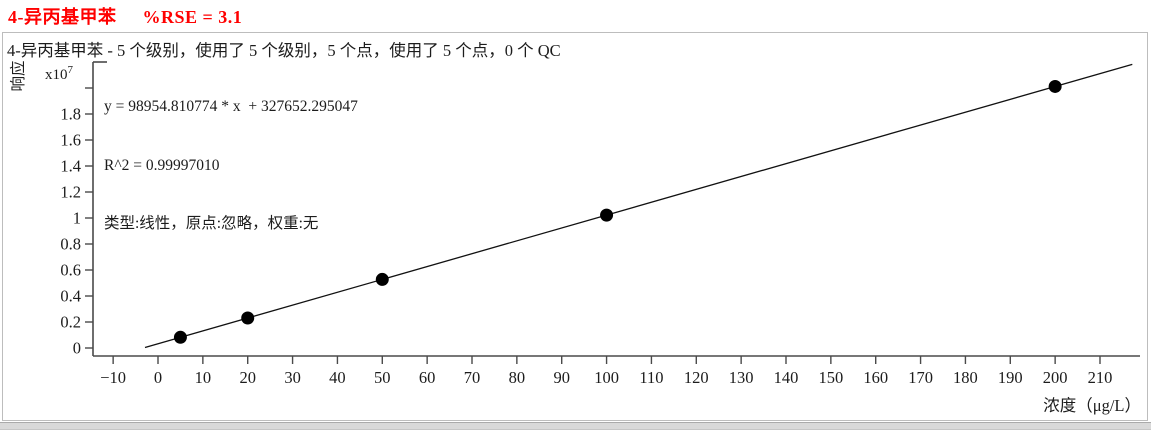  Describe the element at coordinates (77, 218) in the screenshot. I see `y-tick-label: 1` at that location.